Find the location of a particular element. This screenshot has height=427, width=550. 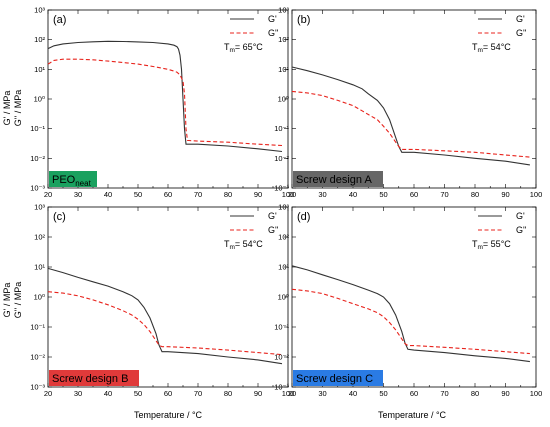

panel-label: (a) is located at coordinates (59, 20).